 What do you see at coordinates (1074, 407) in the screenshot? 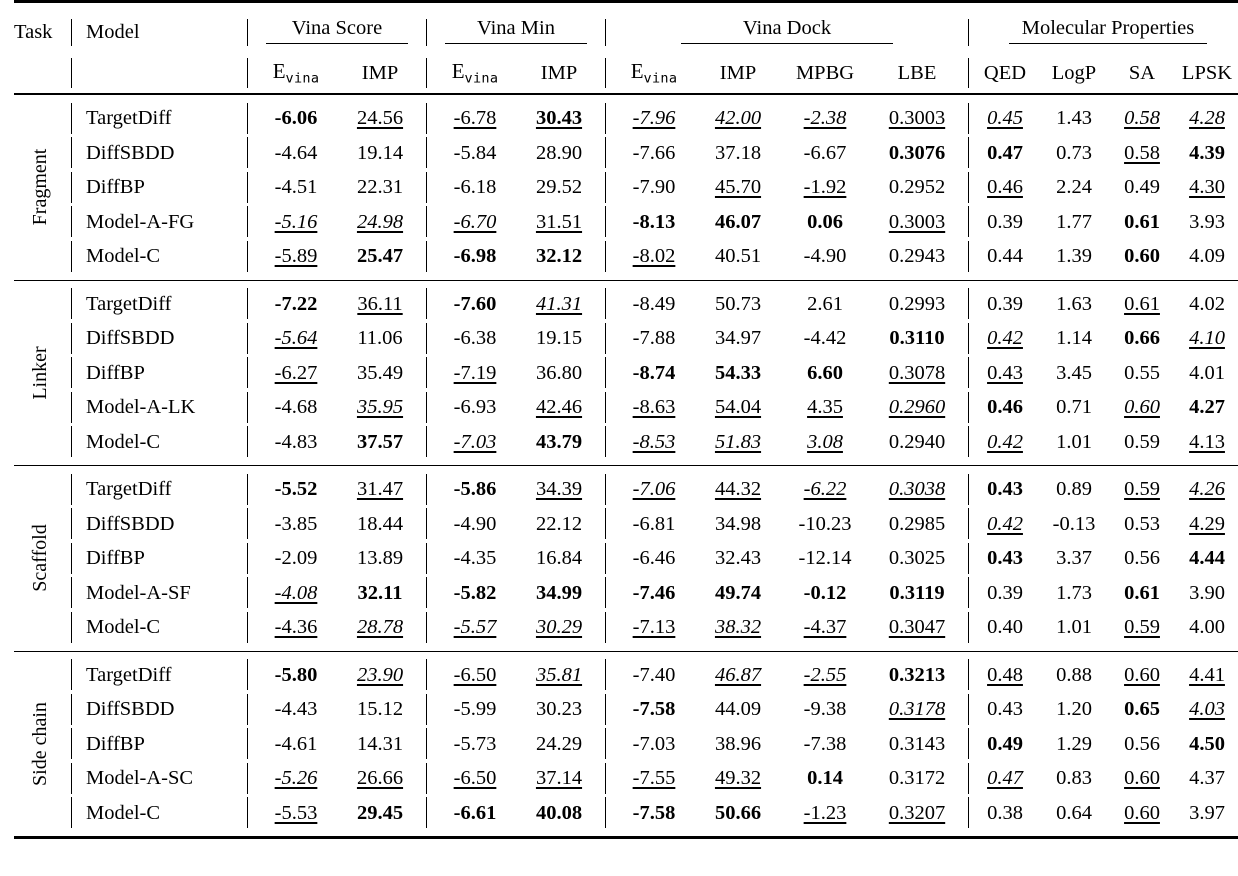
I see `cell-logp: 0.71` at bounding box center [1074, 407].